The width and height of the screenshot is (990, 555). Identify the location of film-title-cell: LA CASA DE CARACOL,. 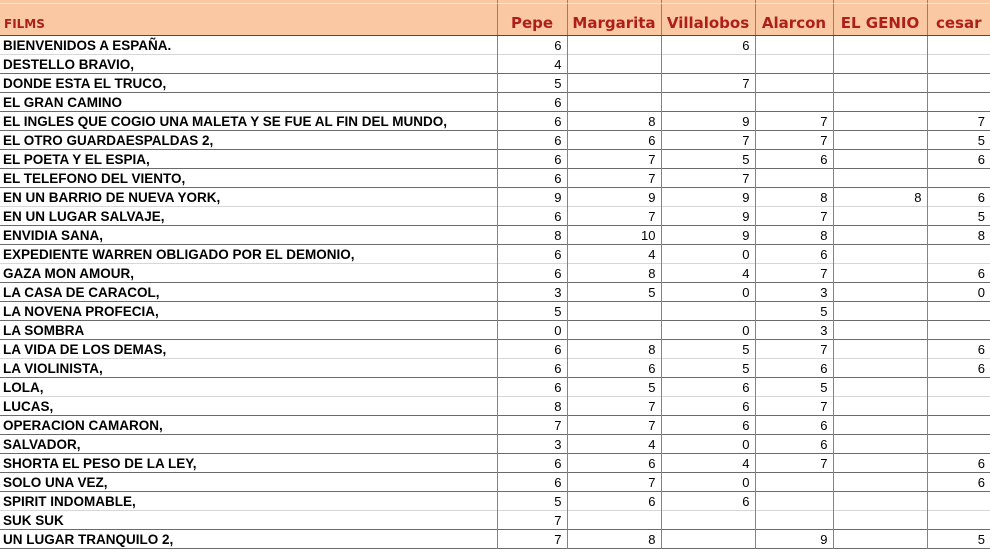
(81, 292).